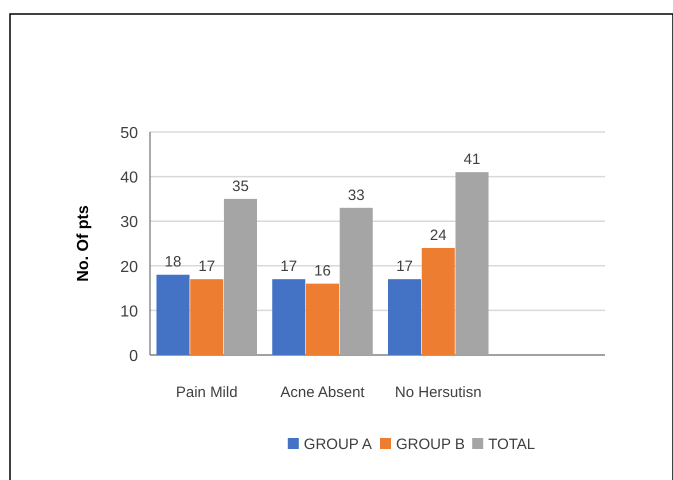  I want to click on data-label: 35, so click(240, 186).